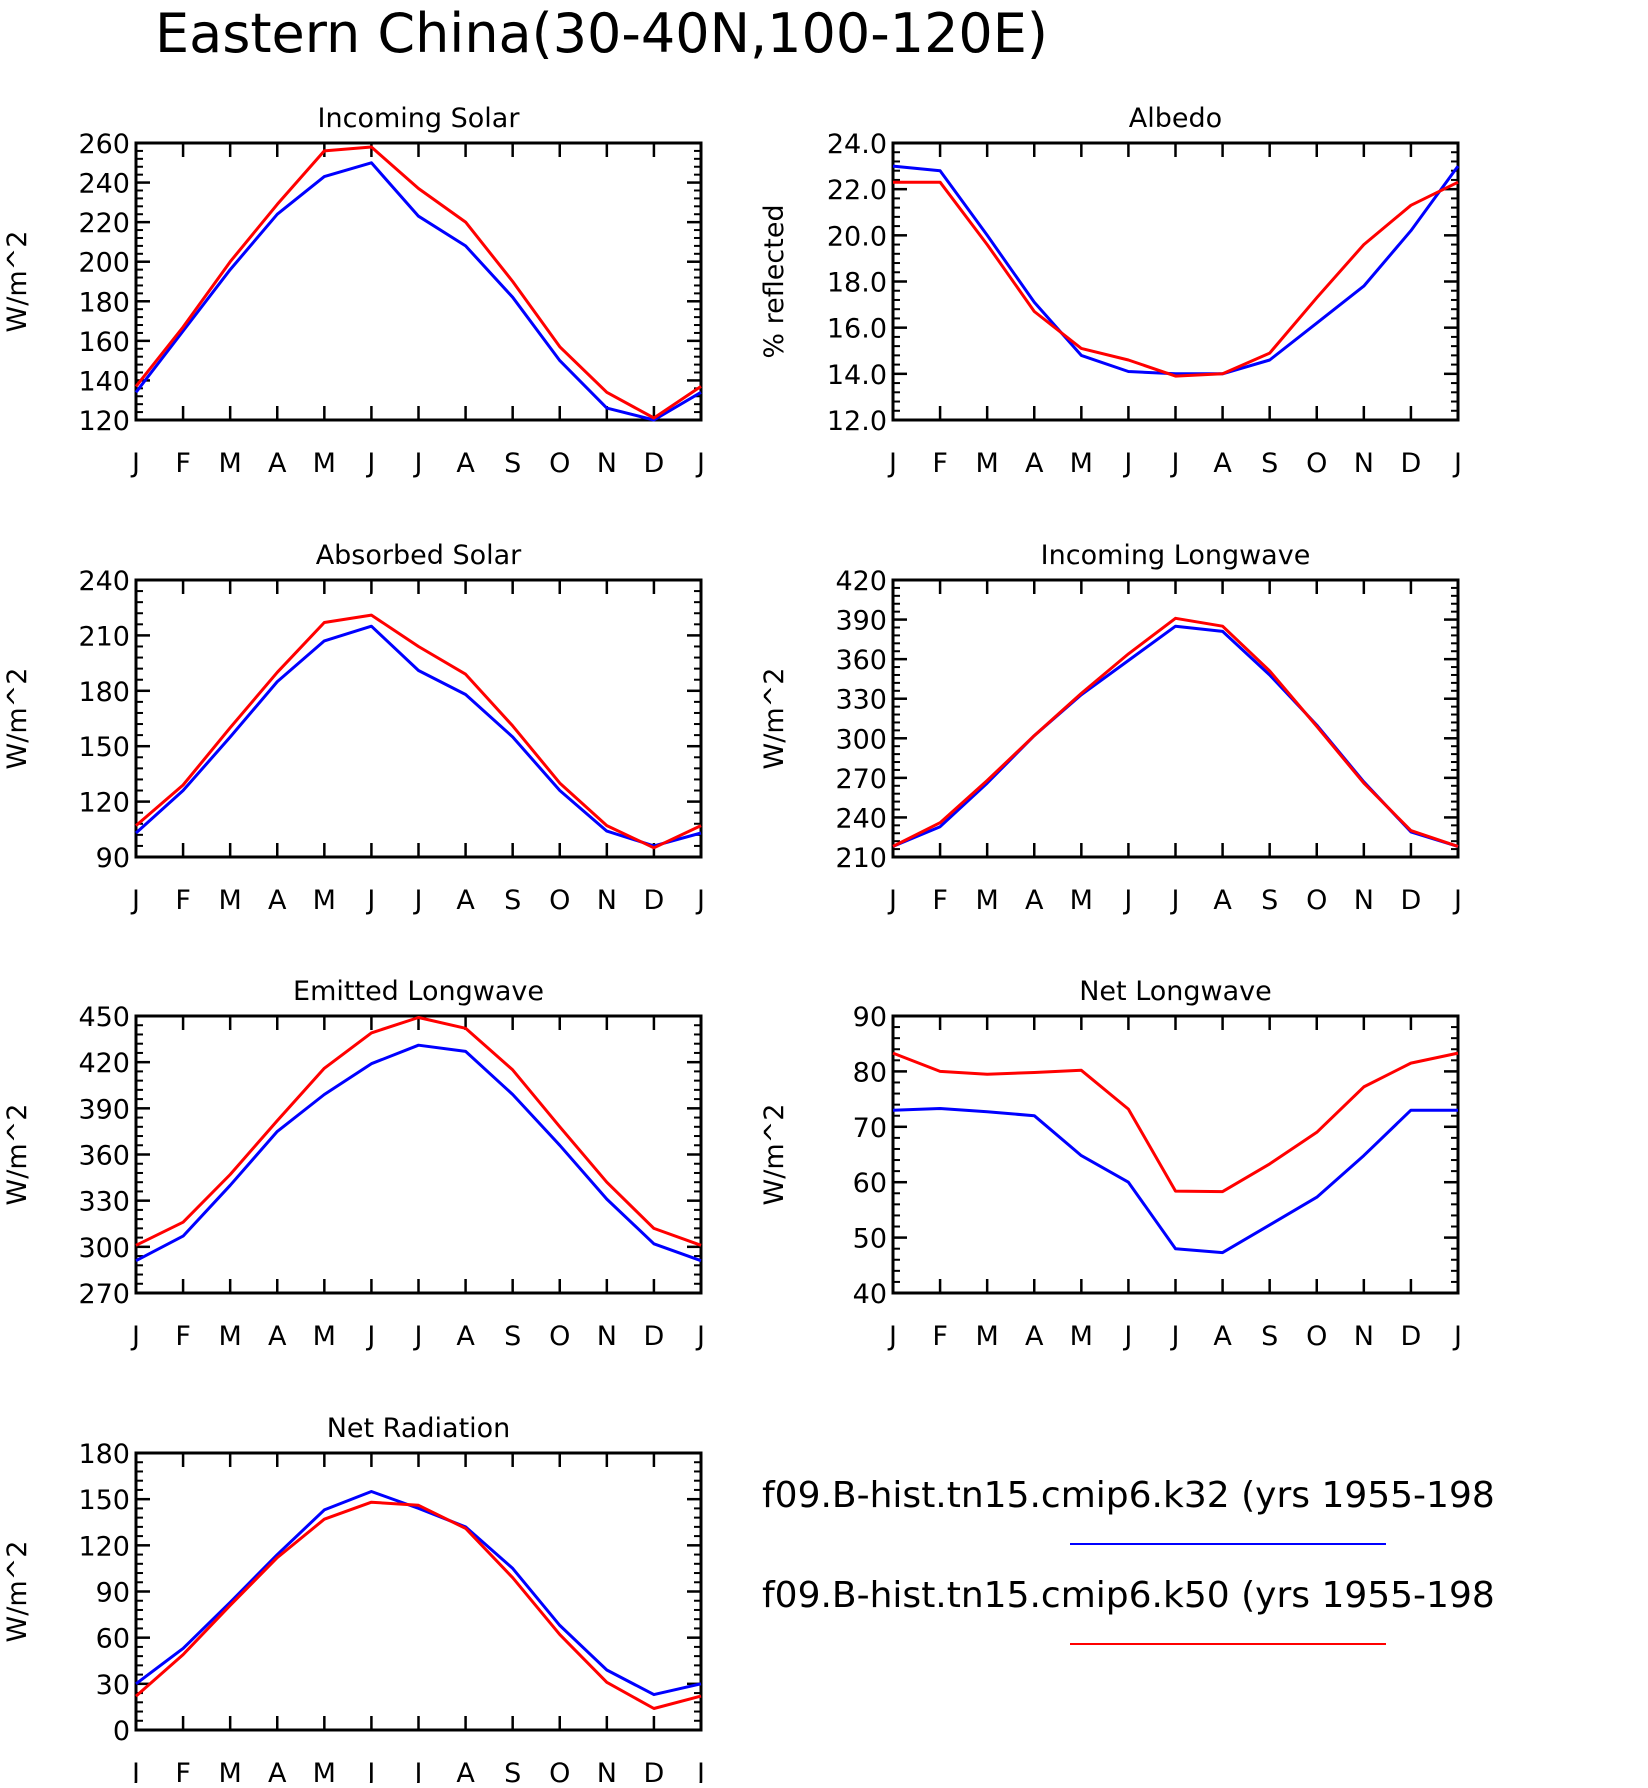  I want to click on y-tick-label: 160, so click(104, 342).